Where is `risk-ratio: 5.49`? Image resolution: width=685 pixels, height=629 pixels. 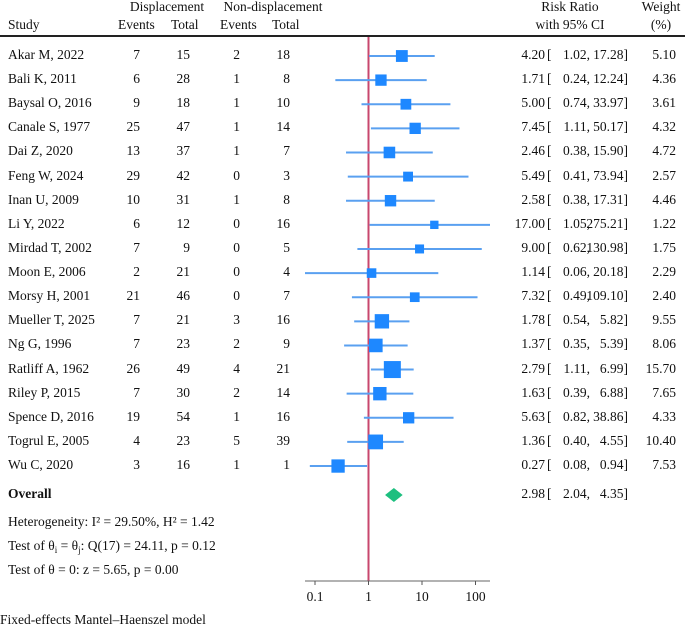
risk-ratio: 5.49 is located at coordinates (533, 175).